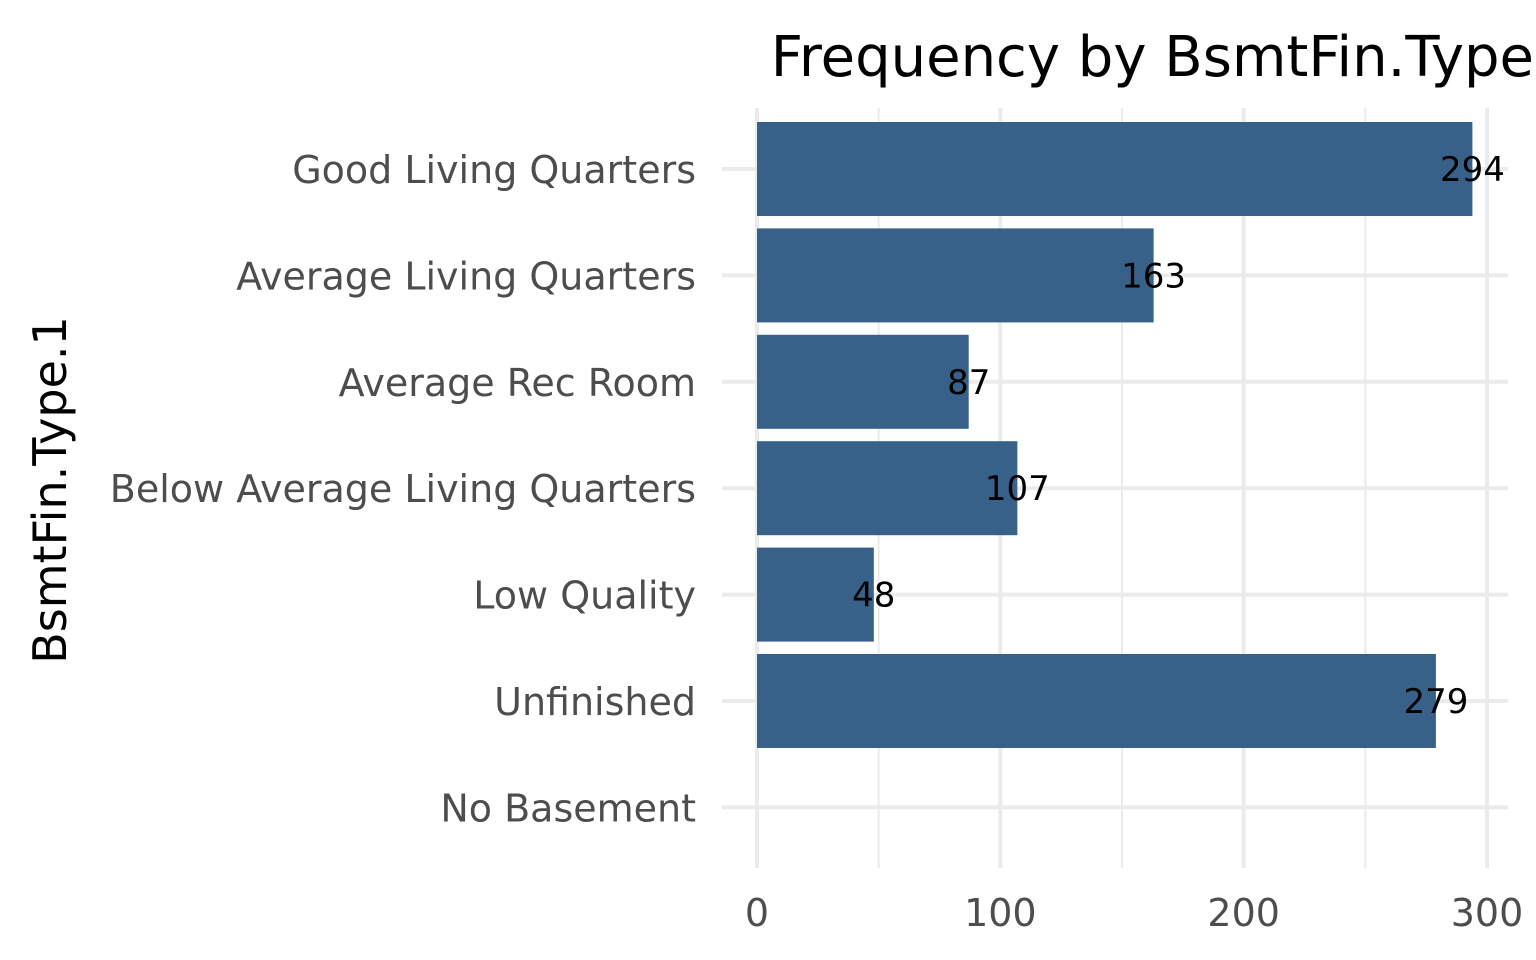  Describe the element at coordinates (1487, 913) in the screenshot. I see `x-tick-label-3: 300` at that location.